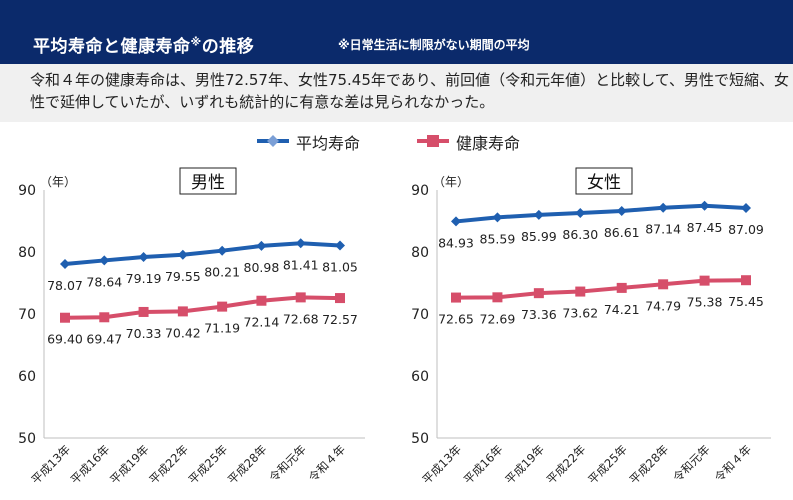 Image resolution: width=793 pixels, height=500 pixels. I want to click on data-label: 79.55, so click(183, 276).